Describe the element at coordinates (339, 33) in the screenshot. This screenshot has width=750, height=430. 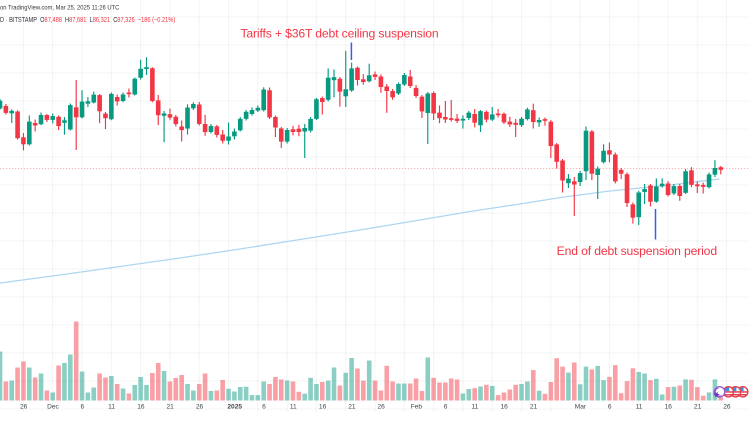
I see `svg-text:Tariffs + $36T debt ceiling su: Tariffs + $36T debt ceiling suspension` at that location.